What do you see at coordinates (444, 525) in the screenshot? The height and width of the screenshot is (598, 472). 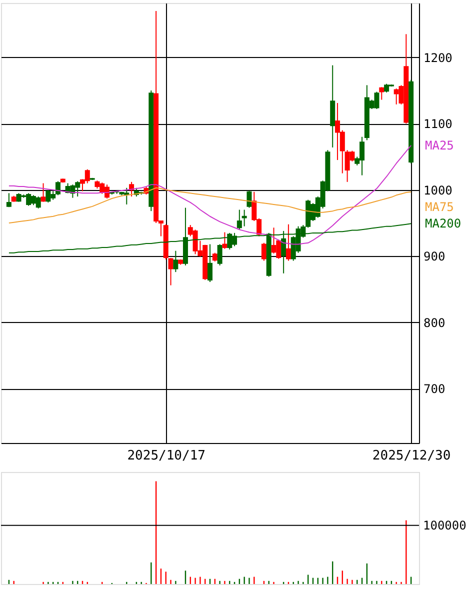 I see `text: 100000` at bounding box center [444, 525].